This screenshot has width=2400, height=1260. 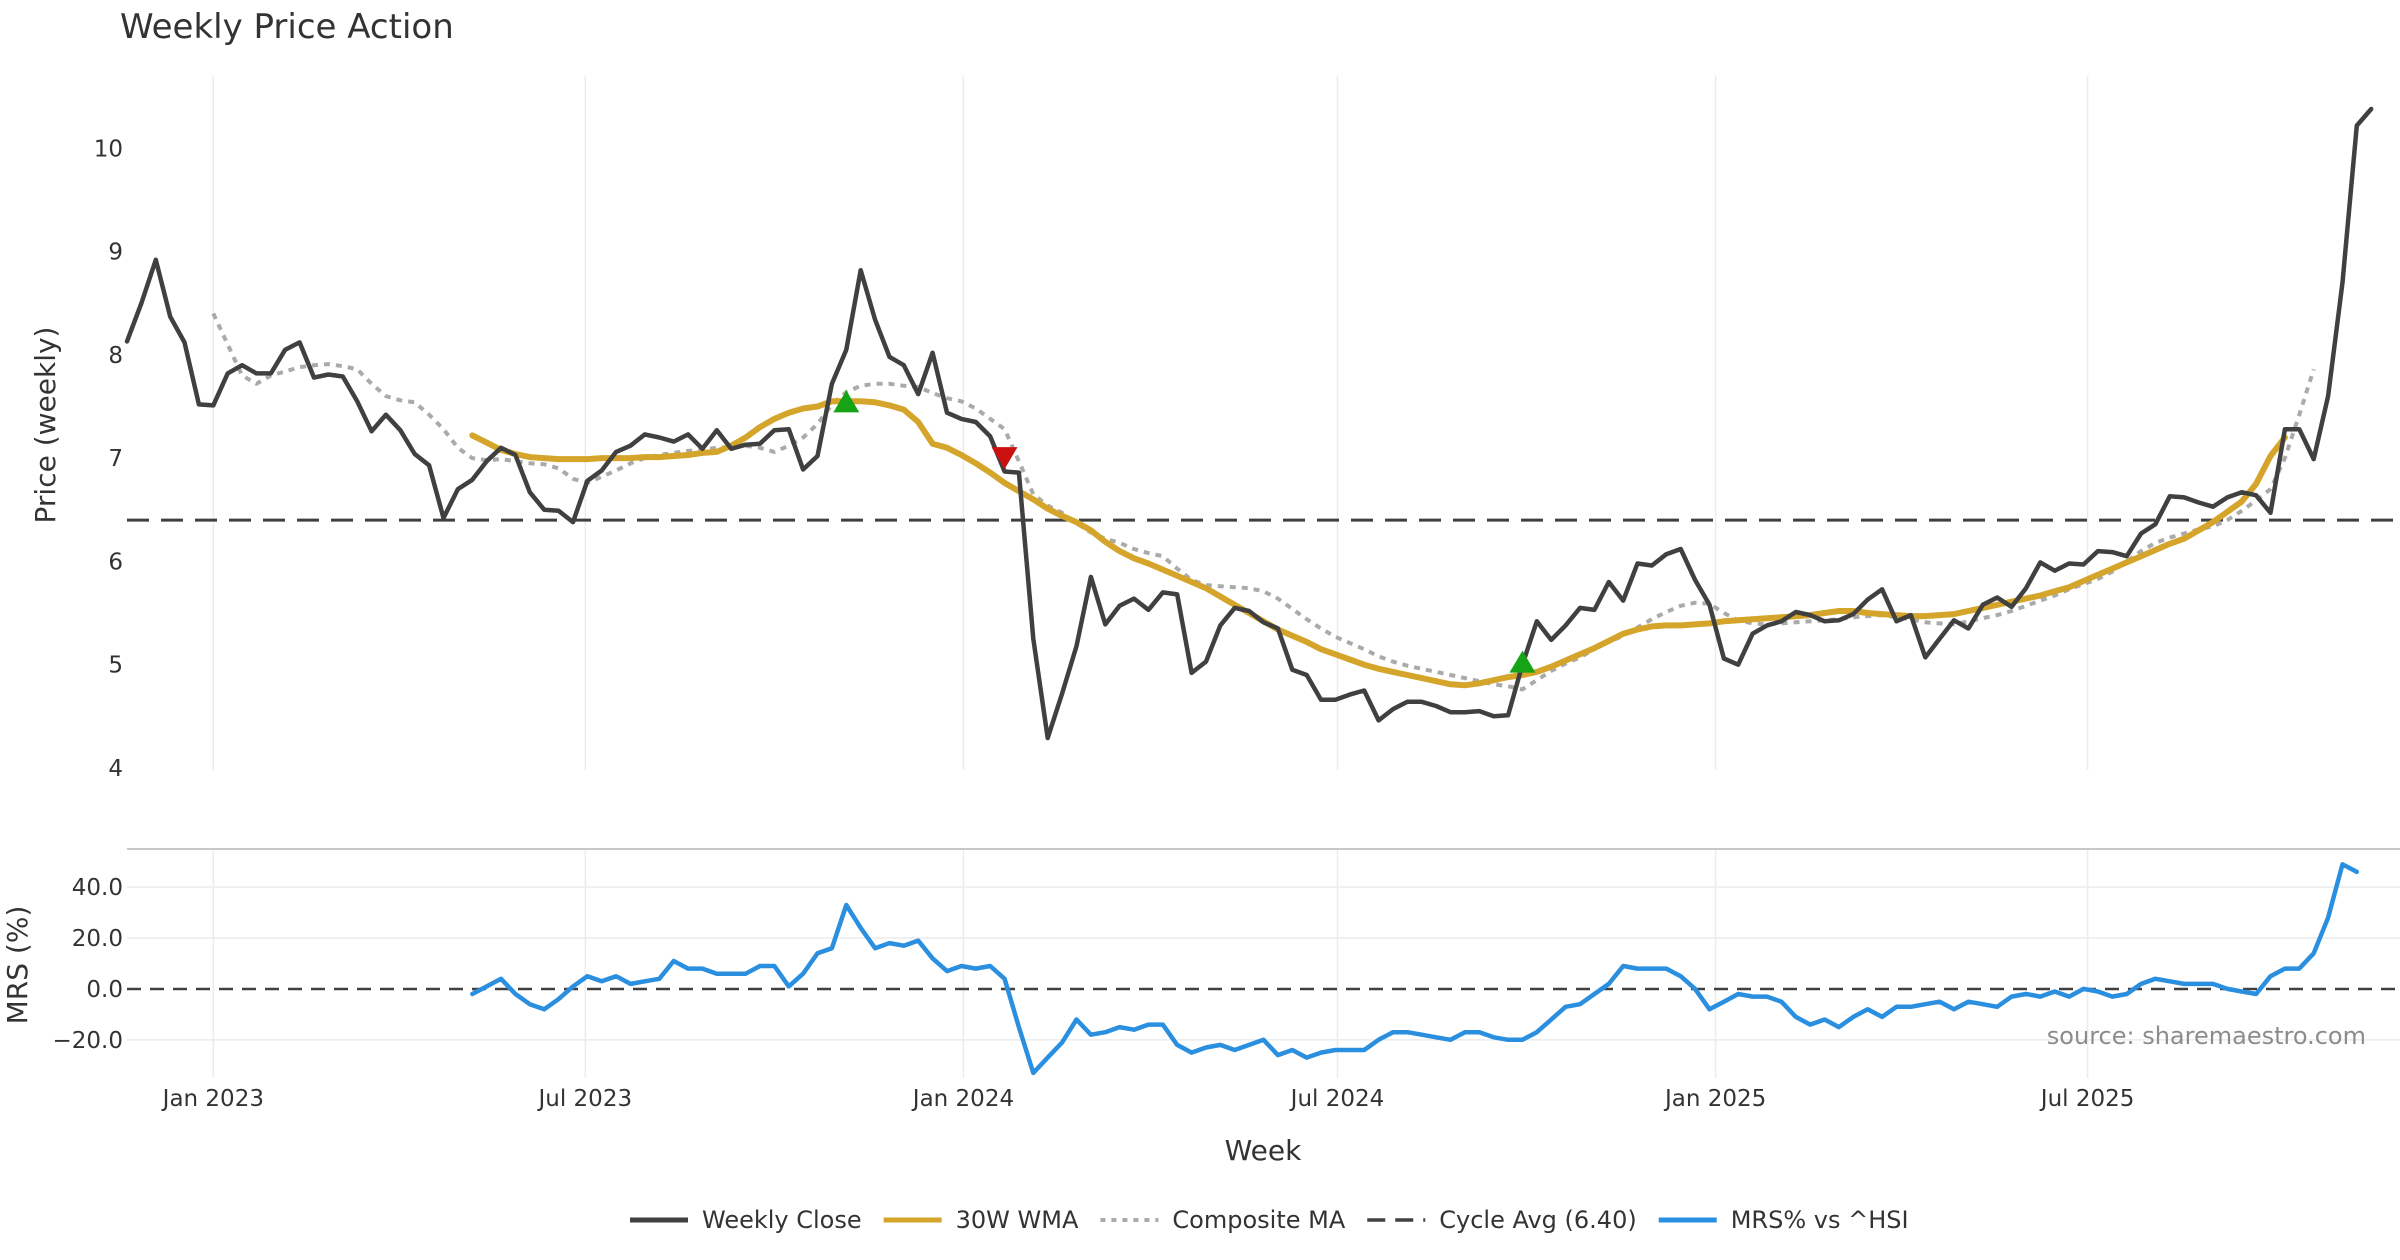 What do you see at coordinates (962, 1099) in the screenshot?
I see `x-tick-label: Jan 2024` at bounding box center [962, 1099].